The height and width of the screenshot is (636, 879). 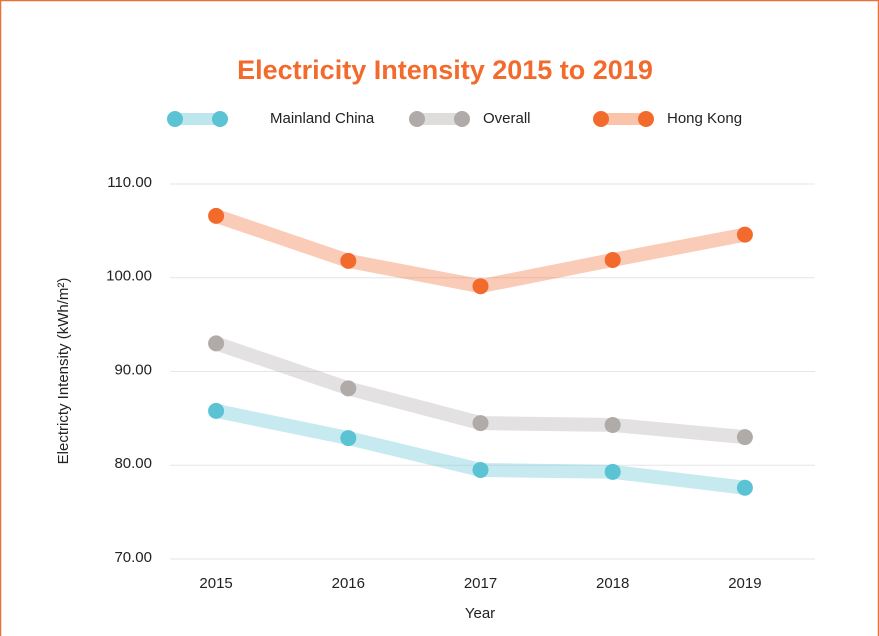 I want to click on y-tick-label: 90.00, so click(x=133, y=369).